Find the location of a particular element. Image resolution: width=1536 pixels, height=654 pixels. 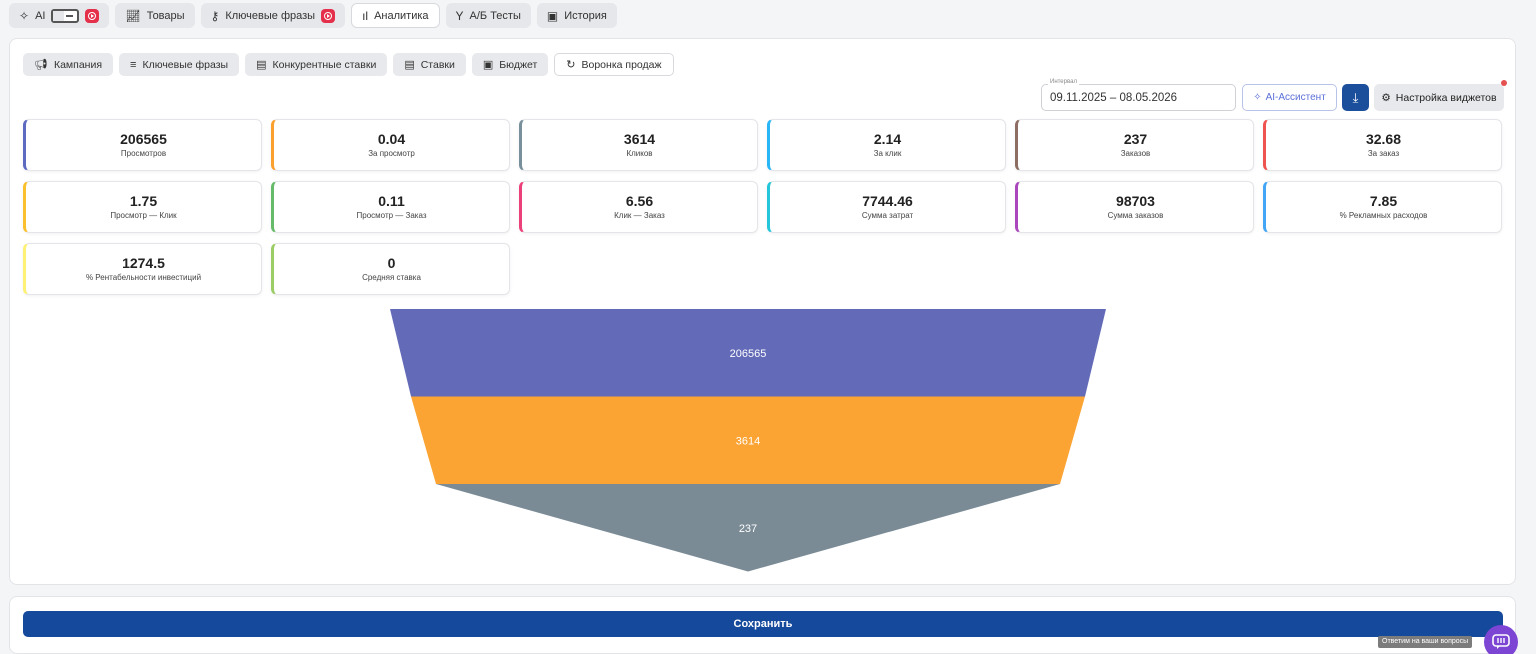

metric-label: Просмотров is located at coordinates (143, 153).